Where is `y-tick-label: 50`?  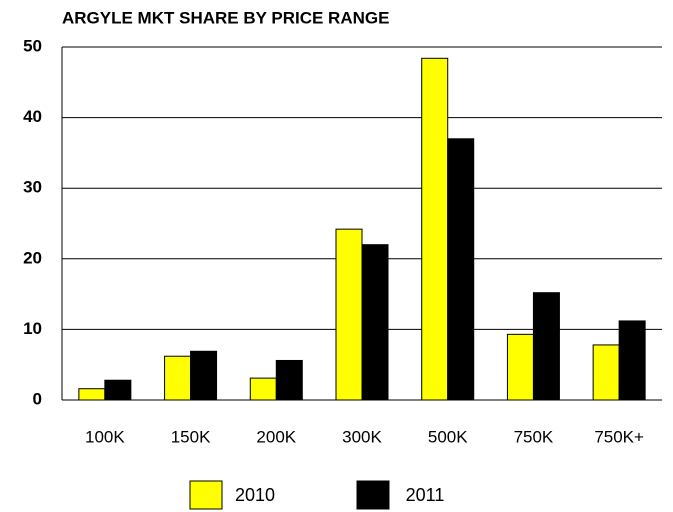
y-tick-label: 50 is located at coordinates (32, 45).